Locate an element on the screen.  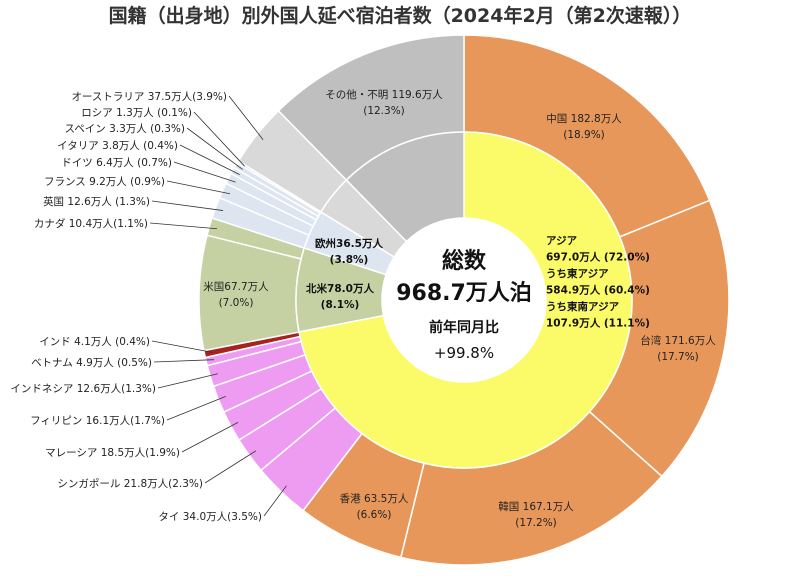
label-slice-10: インド 4.1万人 (0.4%) is located at coordinates (94, 342).